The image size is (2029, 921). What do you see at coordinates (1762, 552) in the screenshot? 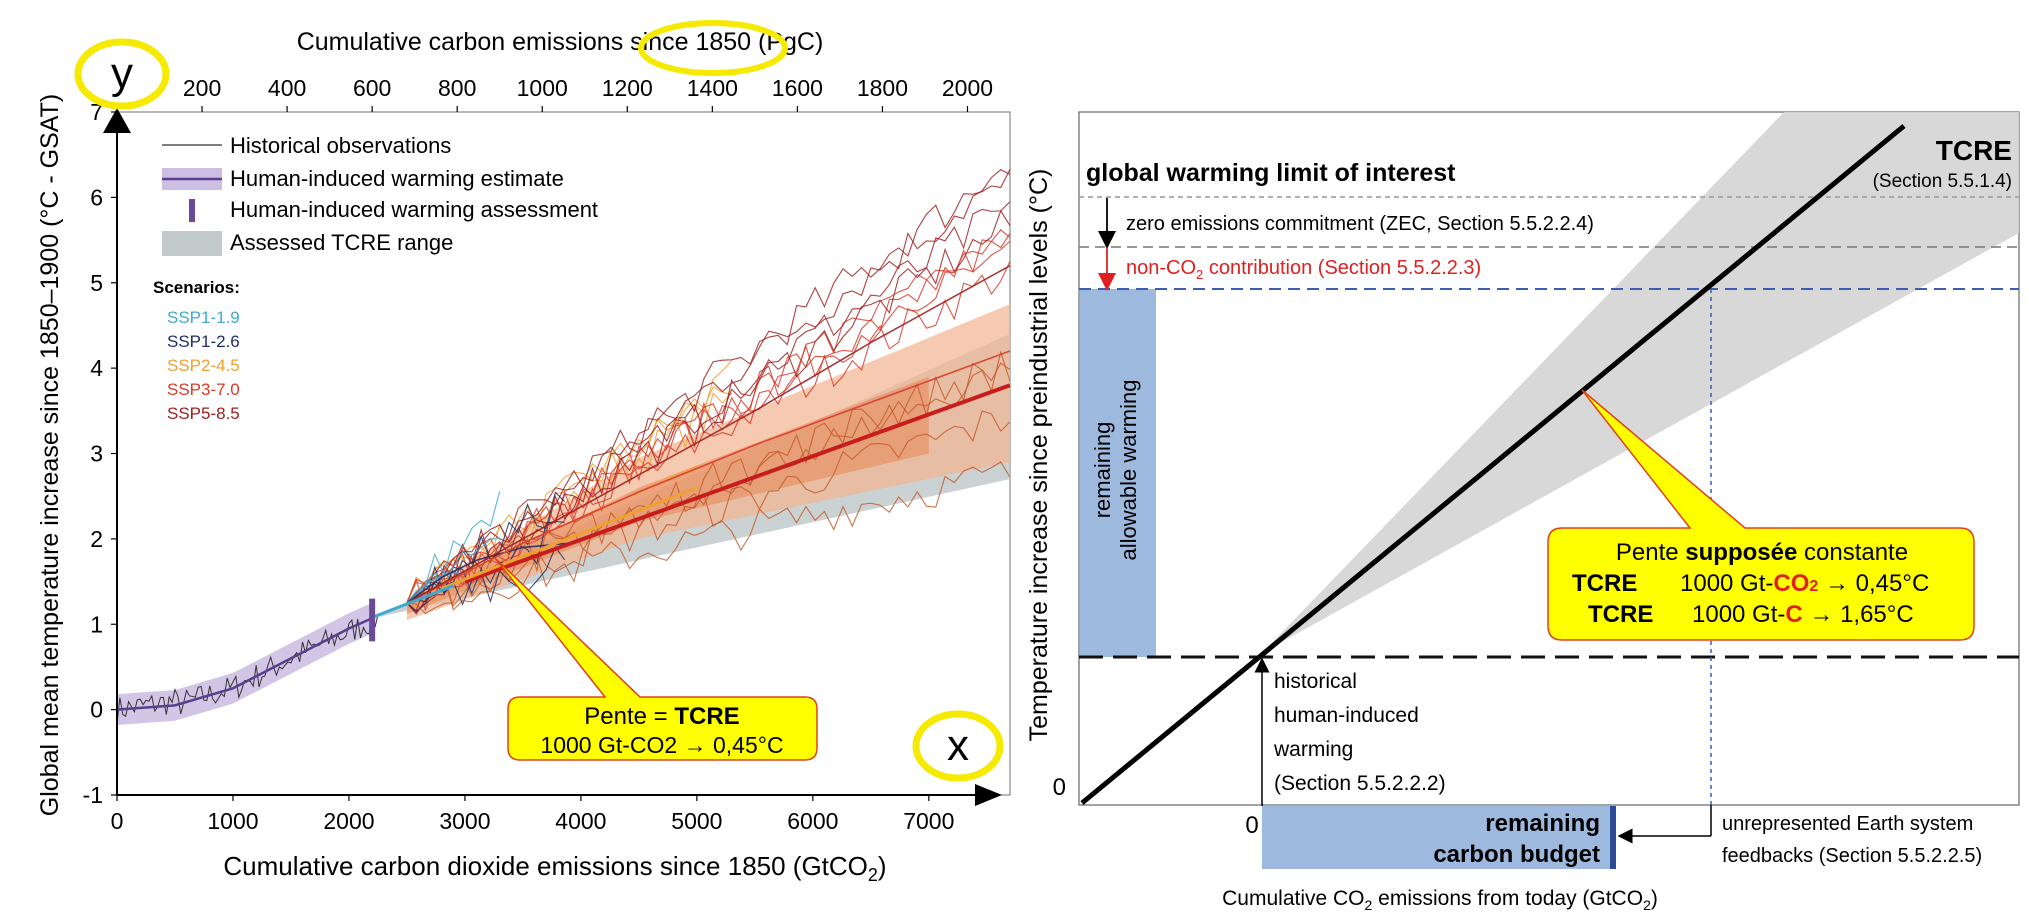
I see `right-callout-title: Pente supposée constante` at bounding box center [1762, 552].